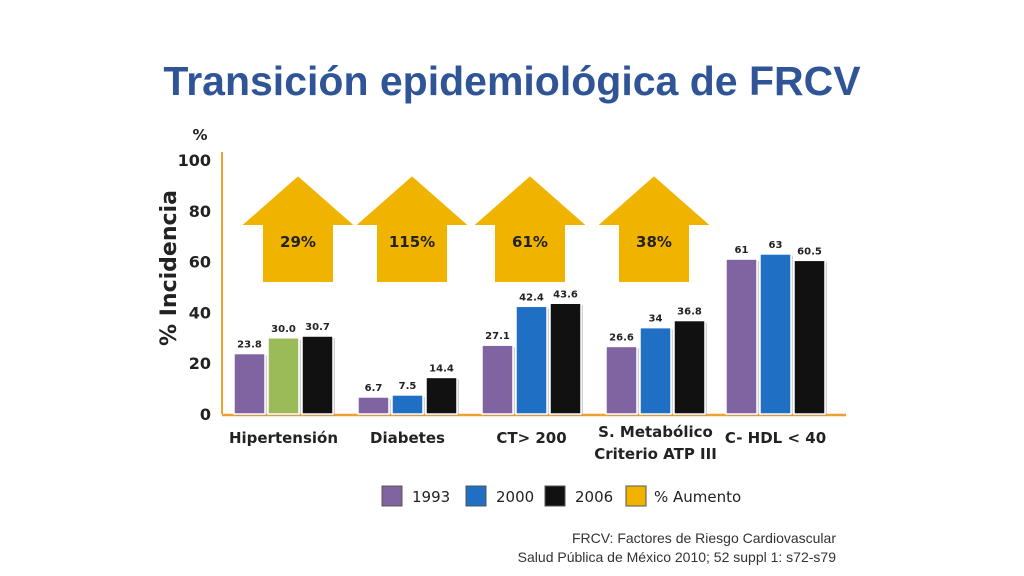 The height and width of the screenshot is (576, 1024). I want to click on increase-label: 61%, so click(530, 242).